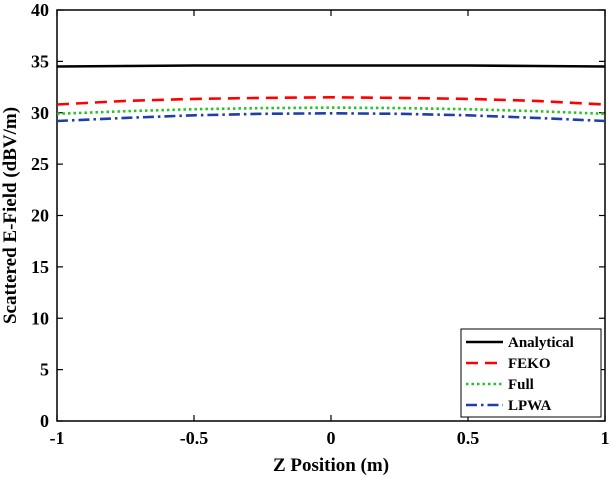 Image resolution: width=611 pixels, height=477 pixels. Describe the element at coordinates (331, 66) in the screenshot. I see `series-line-analytical` at that location.